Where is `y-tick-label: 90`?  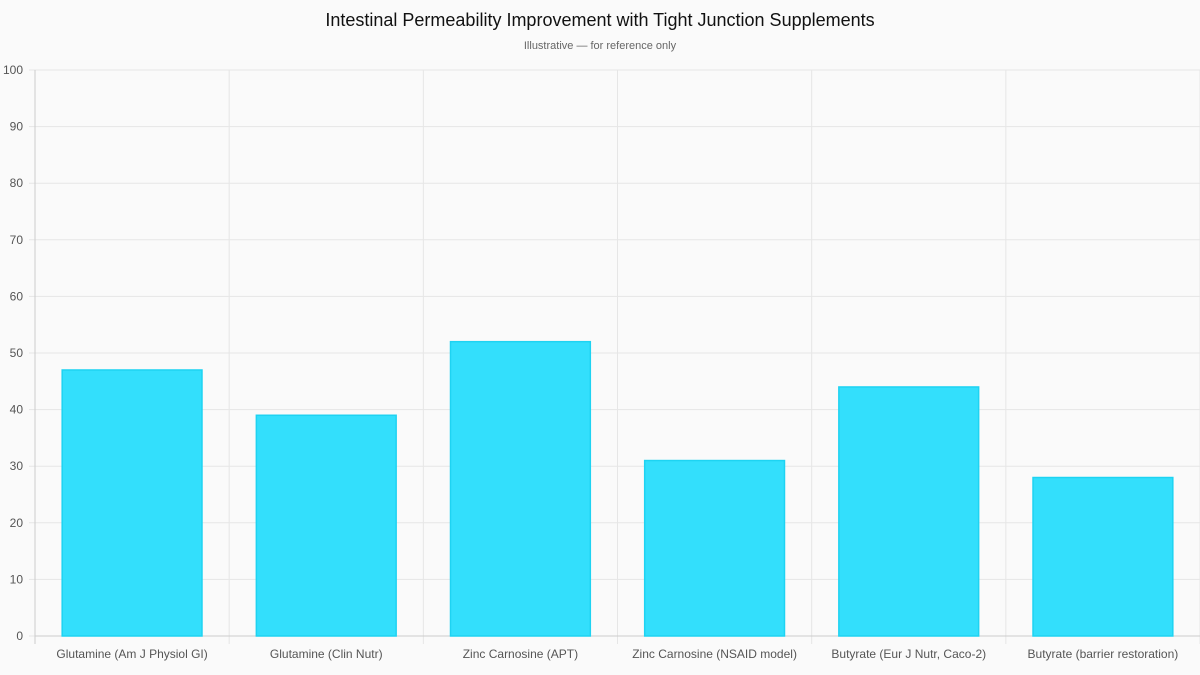 y-tick-label: 90 is located at coordinates (17, 127).